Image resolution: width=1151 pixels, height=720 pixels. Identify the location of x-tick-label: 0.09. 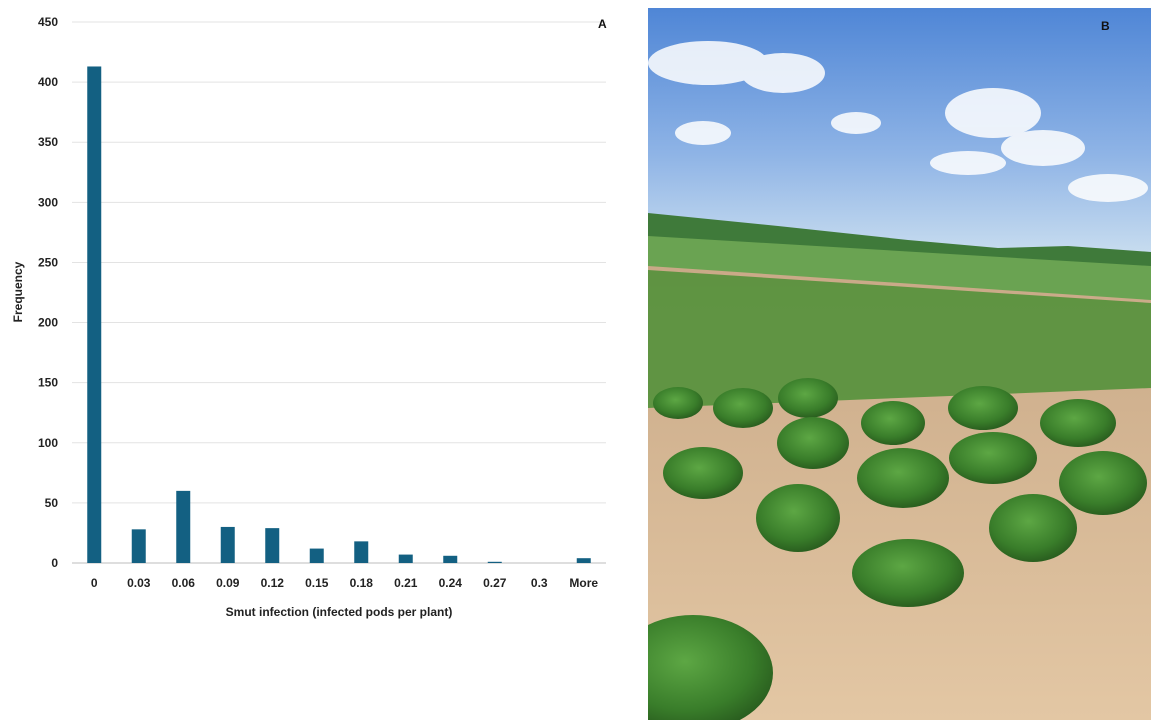
(228, 583).